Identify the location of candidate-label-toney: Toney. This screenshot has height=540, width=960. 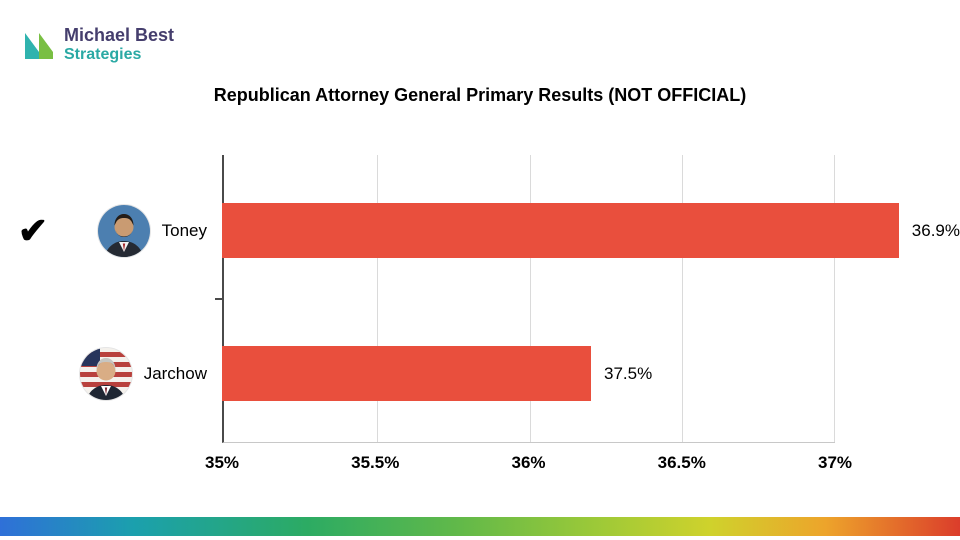
(144, 230).